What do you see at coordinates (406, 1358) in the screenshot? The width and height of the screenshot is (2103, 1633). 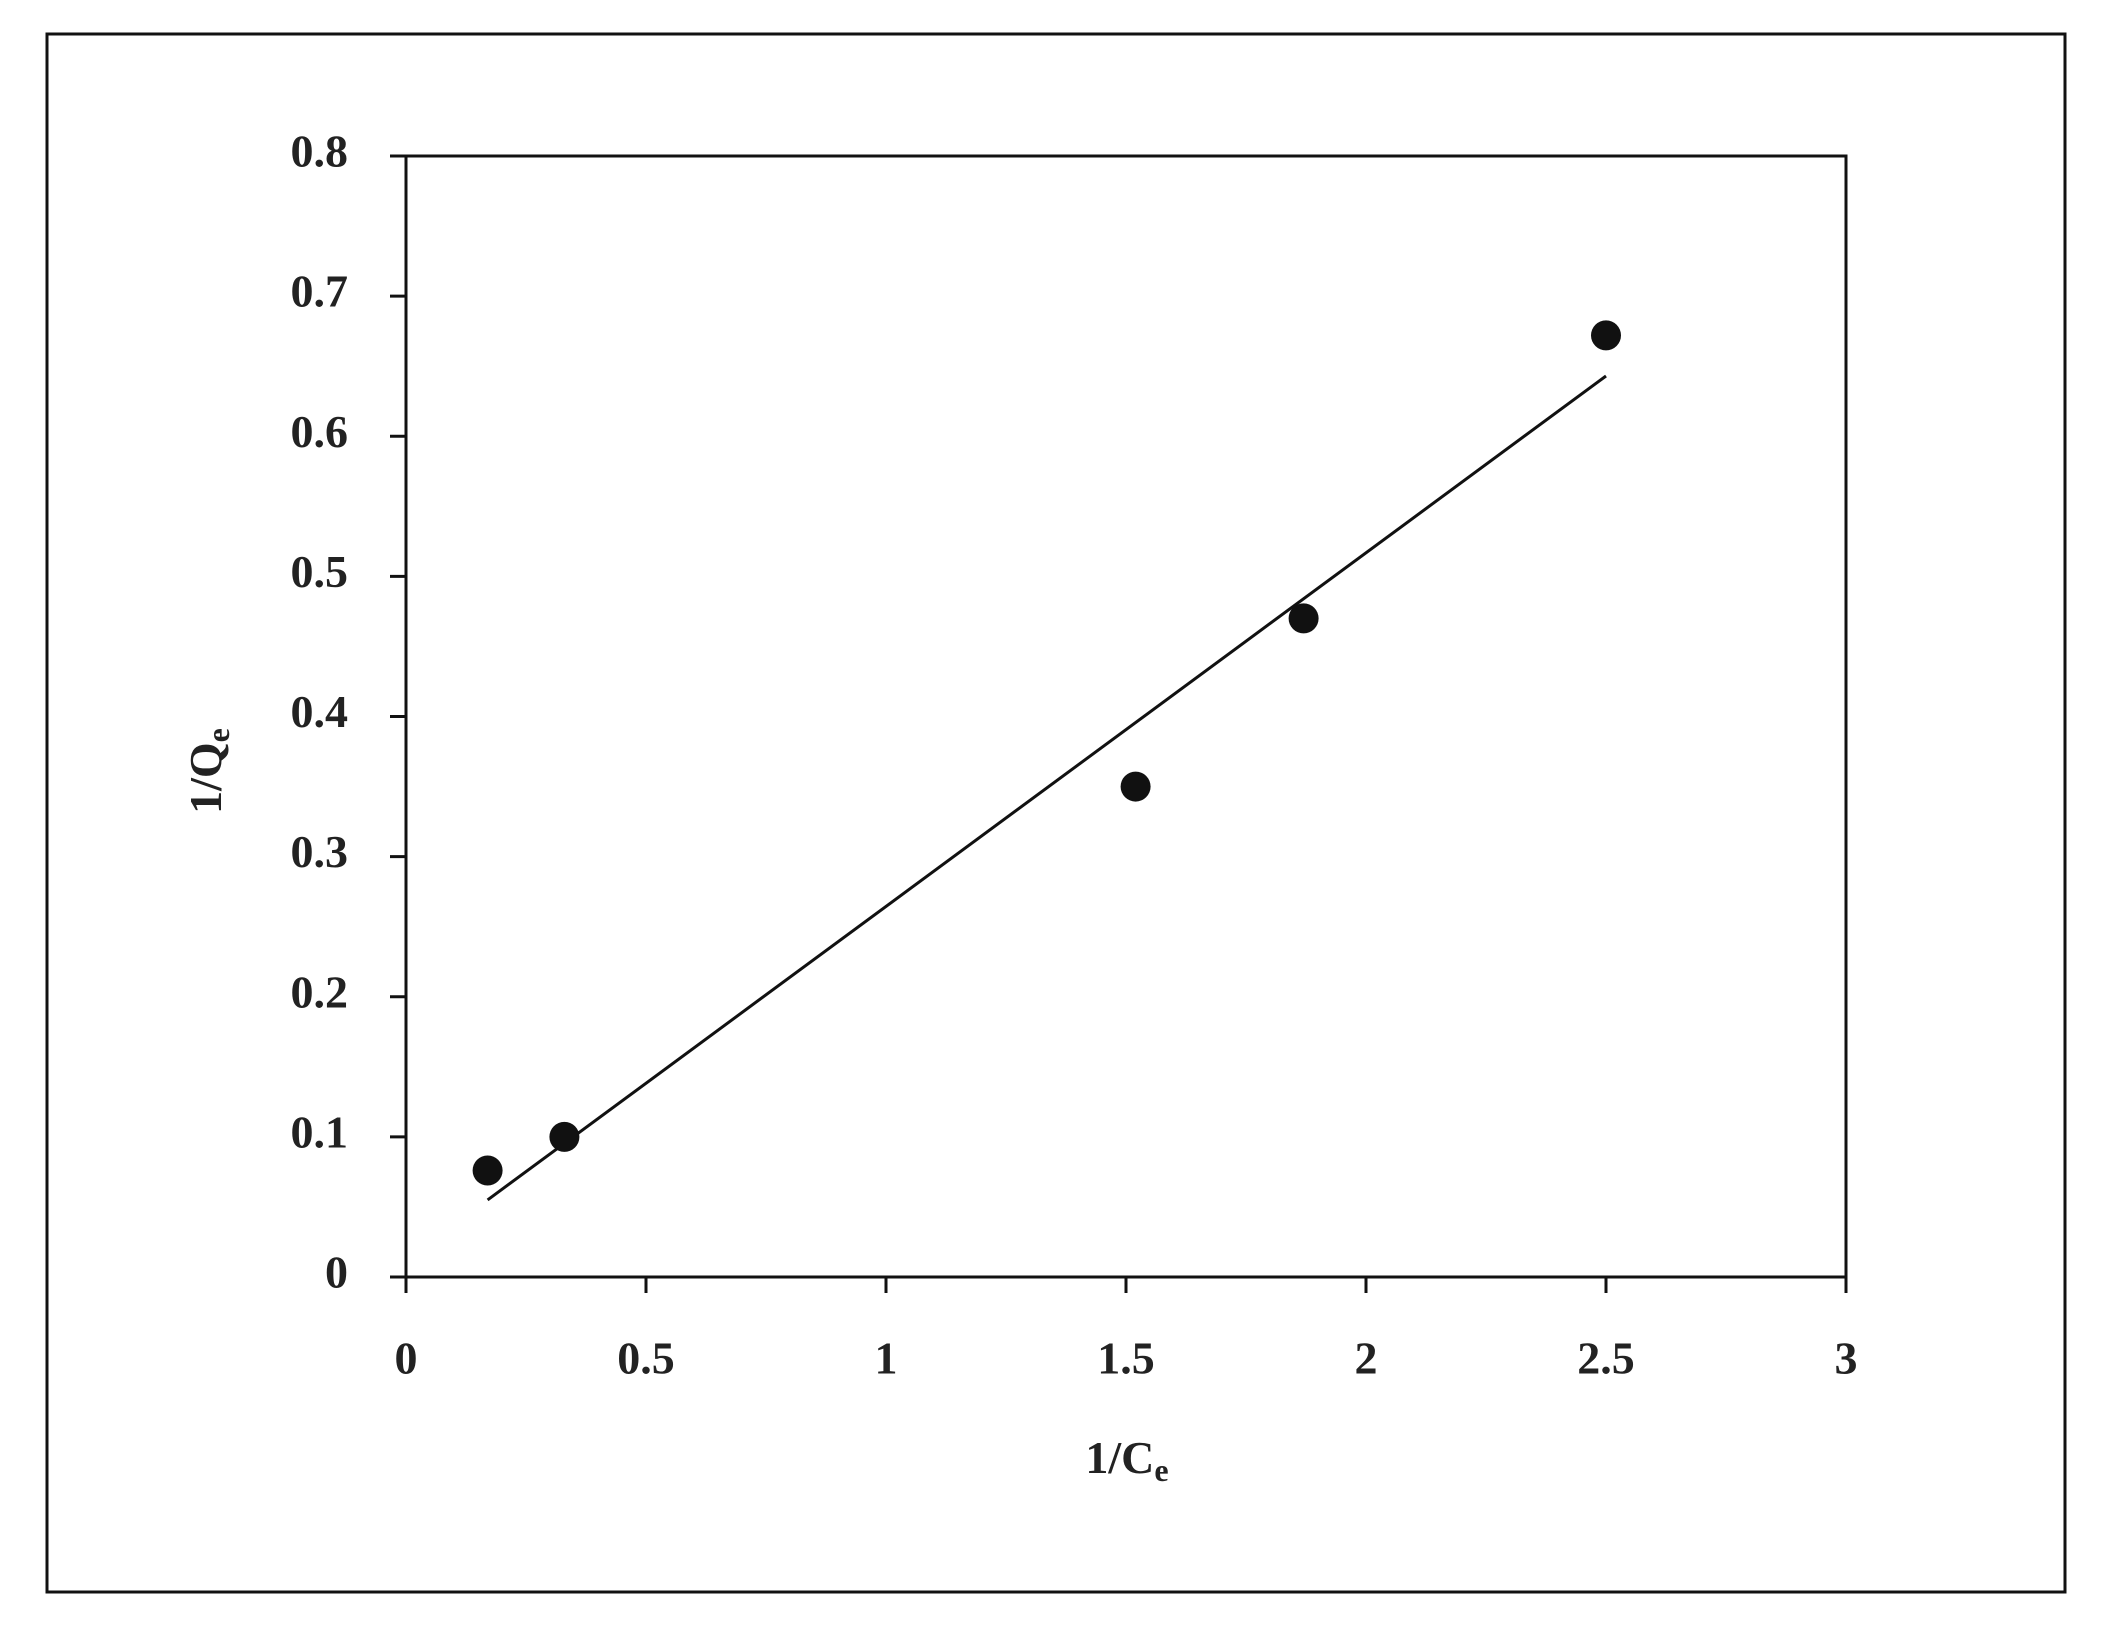 I see `x-tick-label: 0` at bounding box center [406, 1358].